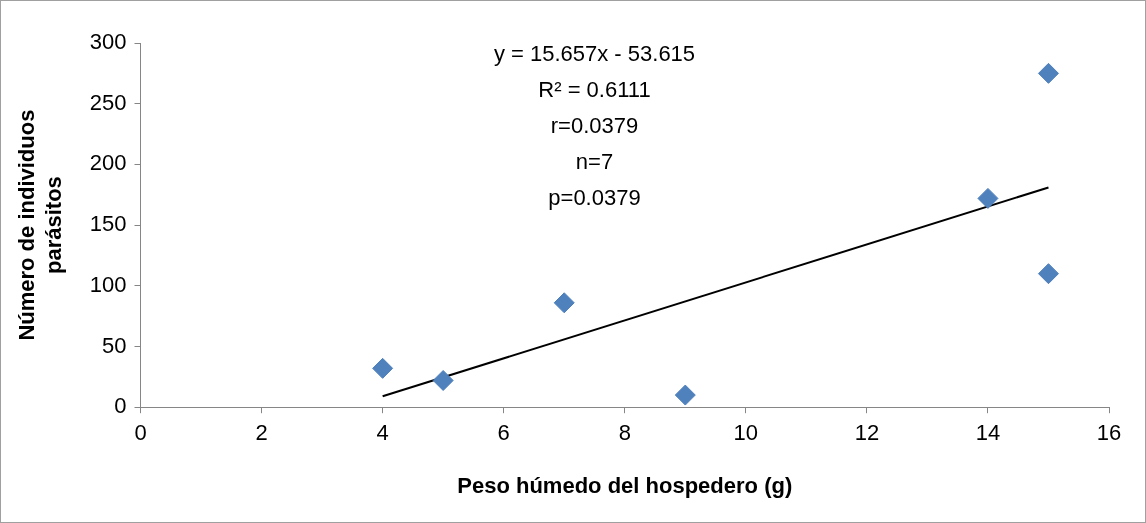 This screenshot has width=1146, height=523. Describe the element at coordinates (114, 345) in the screenshot. I see `y-tick-label: 50` at that location.